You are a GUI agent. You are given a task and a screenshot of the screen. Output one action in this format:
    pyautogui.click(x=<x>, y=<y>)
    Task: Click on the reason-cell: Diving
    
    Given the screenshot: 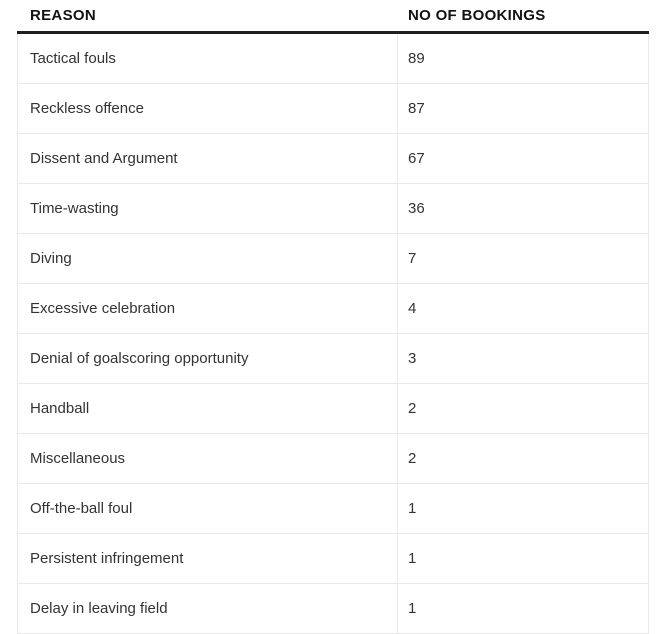 What is the action you would take?
    pyautogui.click(x=208, y=258)
    